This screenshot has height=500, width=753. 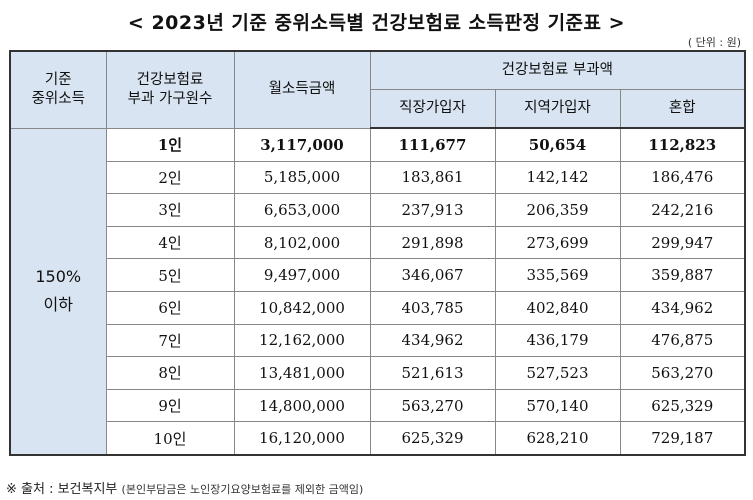 I want to click on table-row: 6인 10,842,000 403,785 402,840 434,962, so click(x=378, y=307).